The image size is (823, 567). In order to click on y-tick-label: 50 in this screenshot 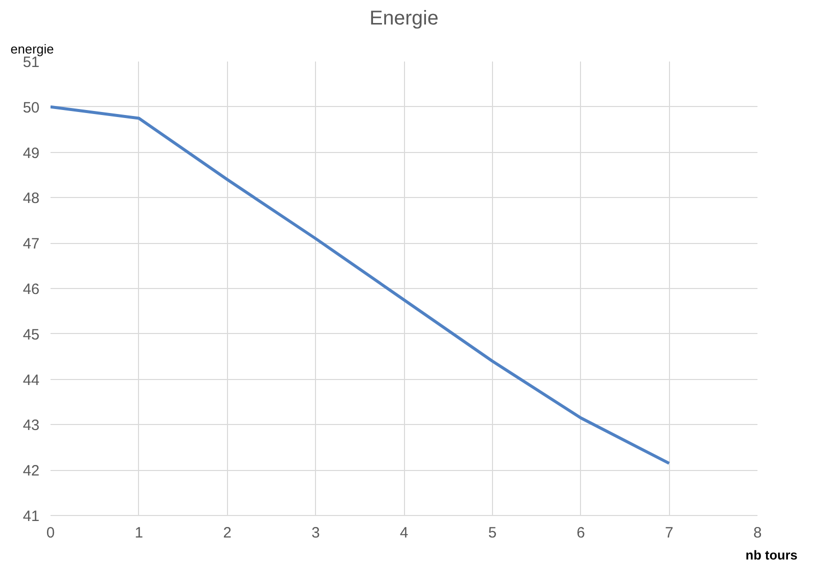, I will do `click(31, 107)`.